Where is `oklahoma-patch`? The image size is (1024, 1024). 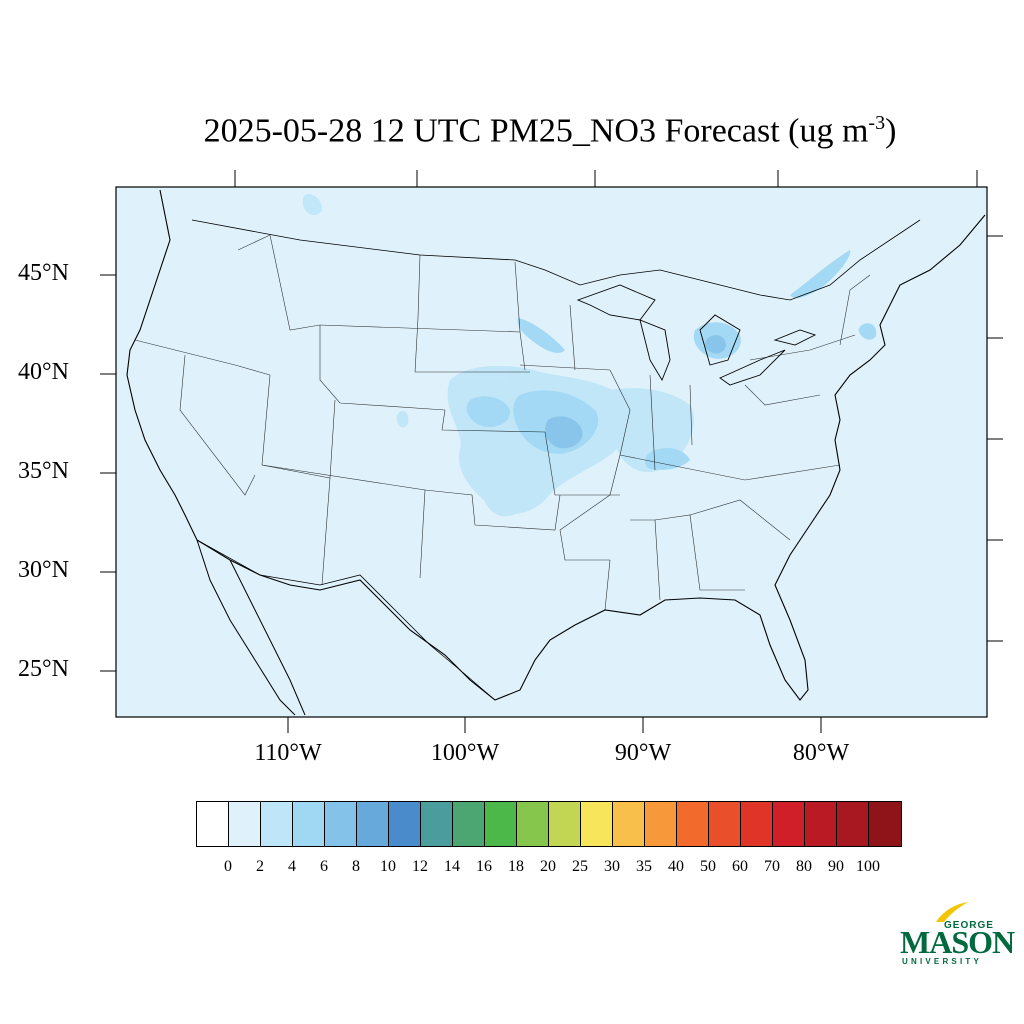
oklahoma-patch is located at coordinates (504, 496).